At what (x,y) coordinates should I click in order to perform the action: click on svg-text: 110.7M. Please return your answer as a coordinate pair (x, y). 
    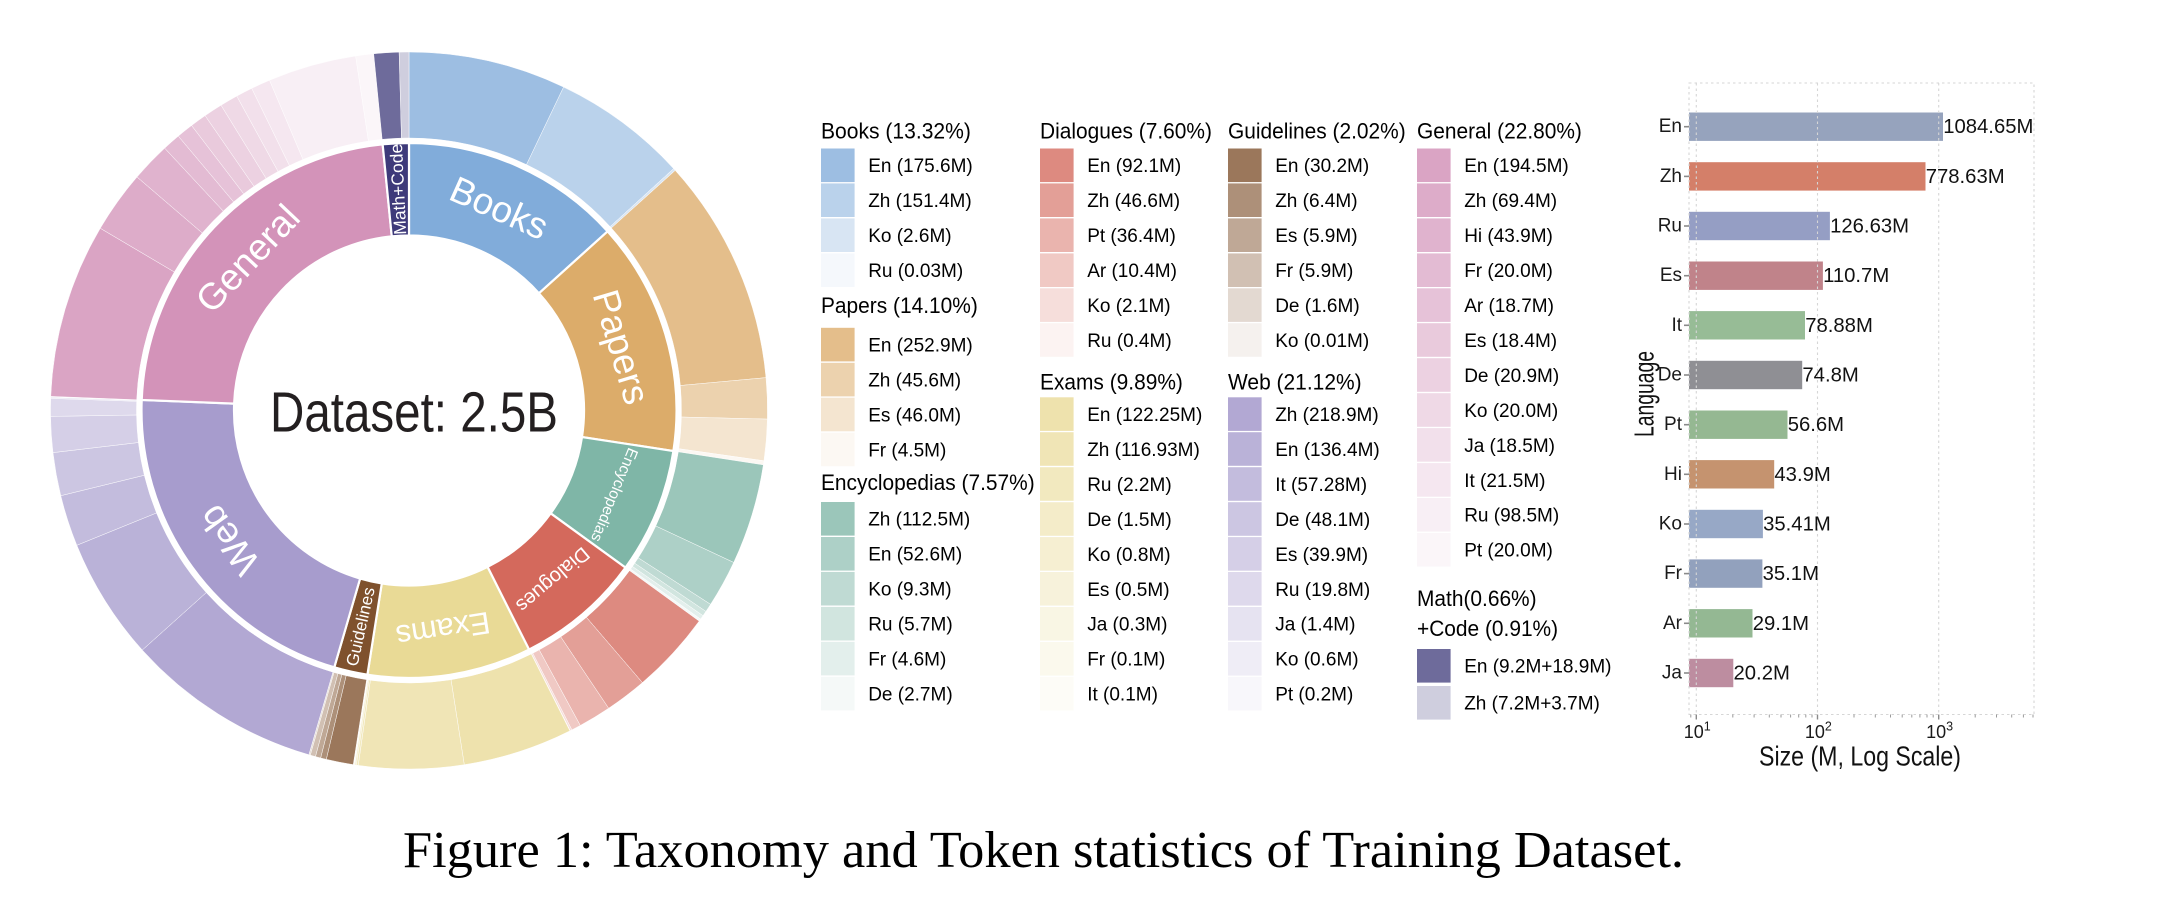
    Looking at the image, I should click on (1856, 276).